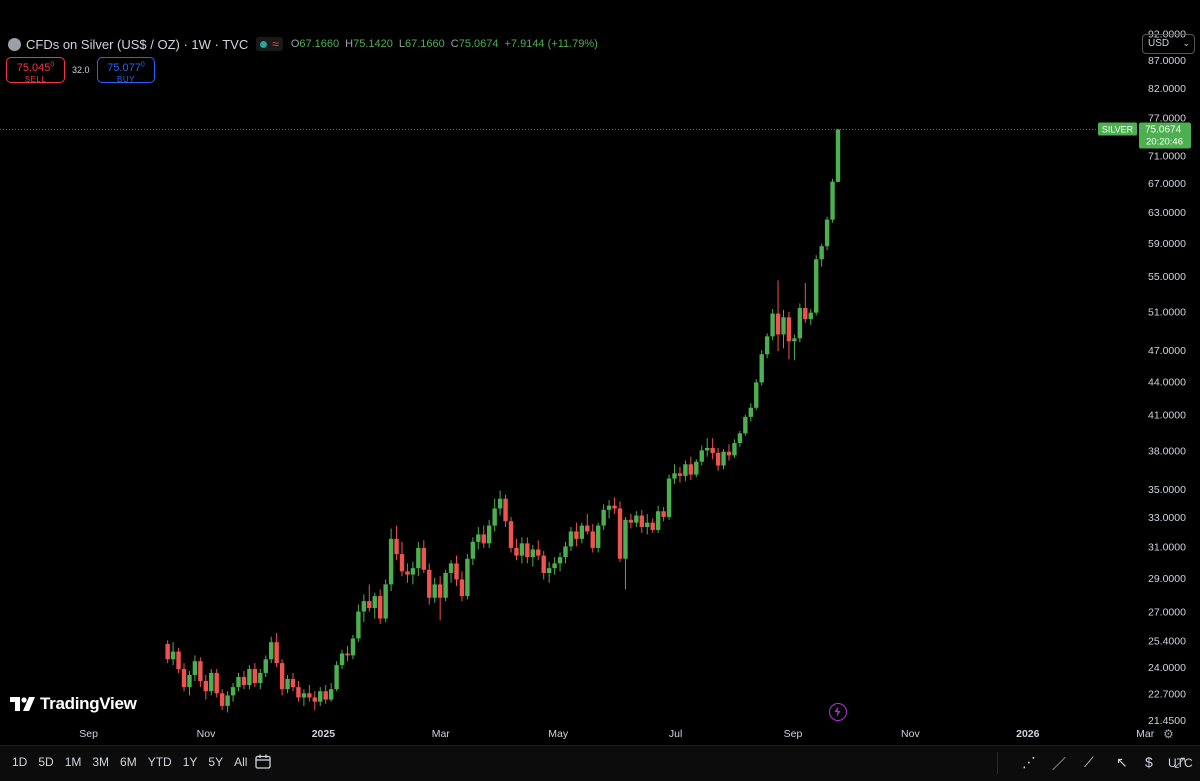 The width and height of the screenshot is (1200, 781). I want to click on buy-label: BUY, so click(126, 79).